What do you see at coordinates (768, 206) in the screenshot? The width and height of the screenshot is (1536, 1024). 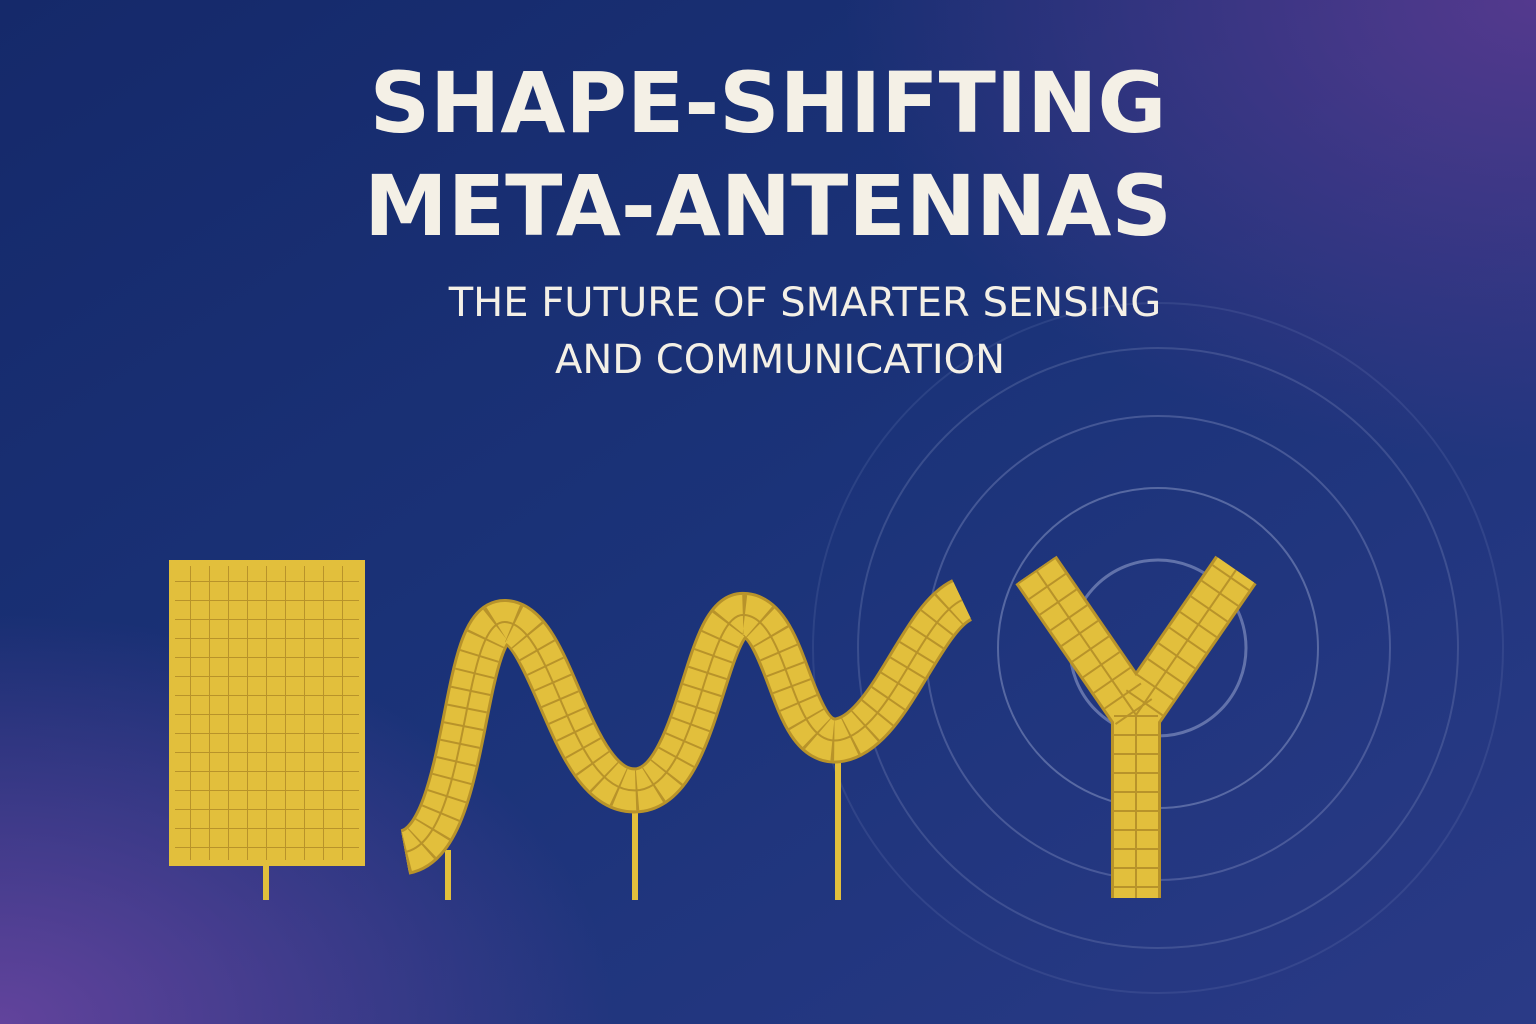 I see `title-line: META-ANTENNAS` at bounding box center [768, 206].